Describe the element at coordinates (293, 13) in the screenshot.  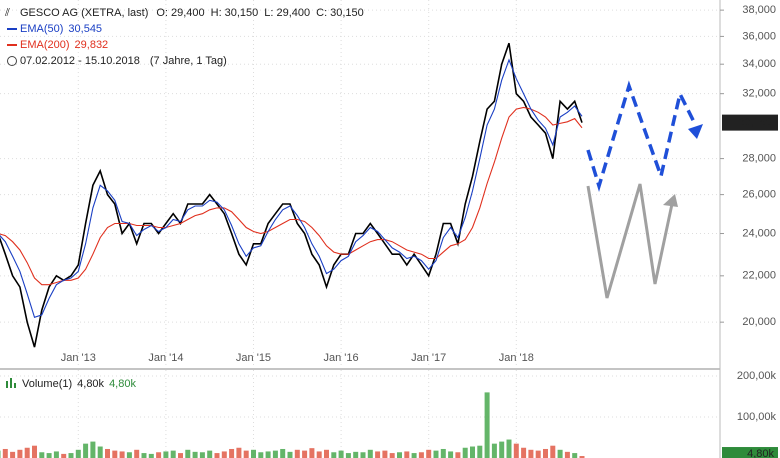
I see `ohlc-value: 29,400` at that location.